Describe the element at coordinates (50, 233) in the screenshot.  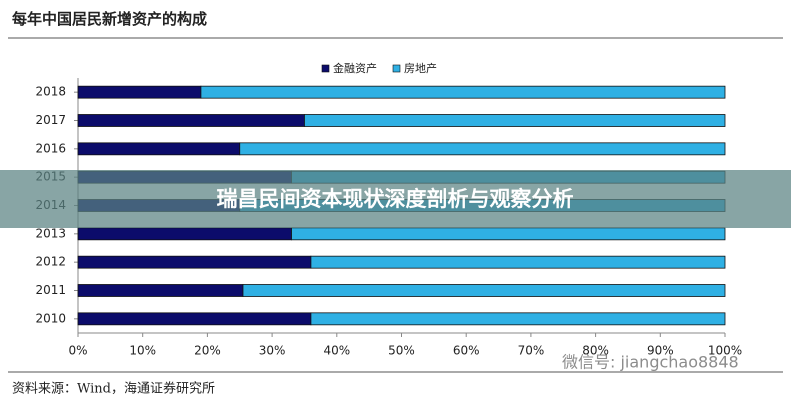
I see `y-tick-label: 2013` at that location.